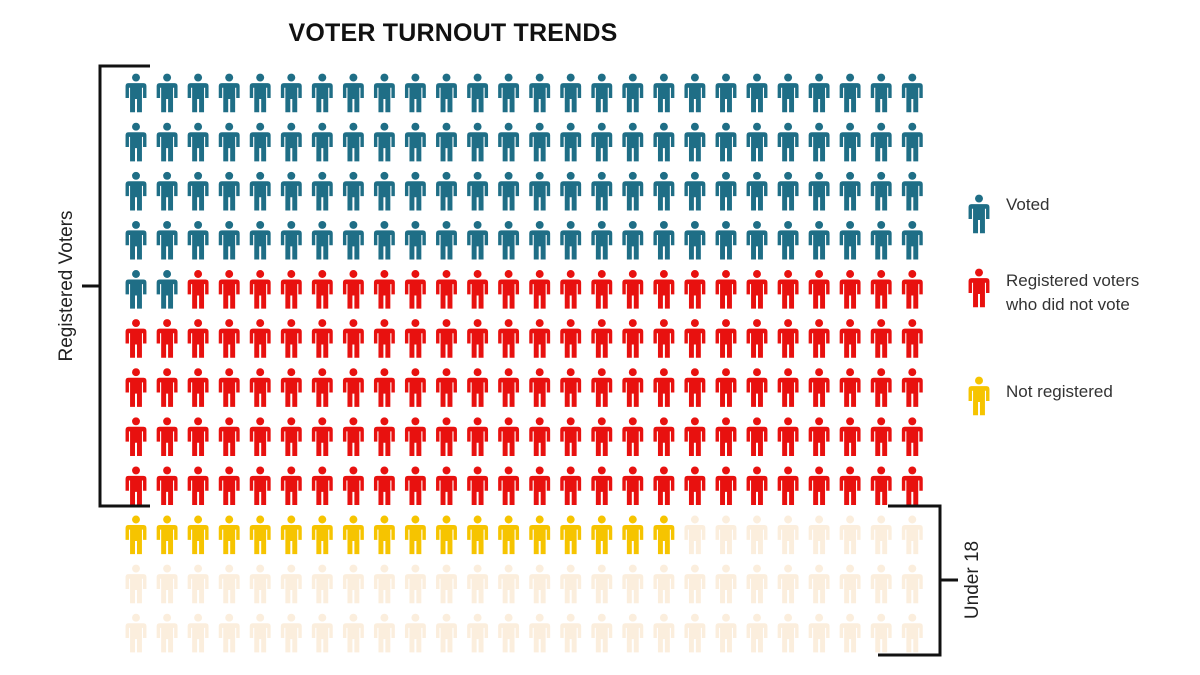 This screenshot has width=1200, height=675. Describe the element at coordinates (930, 580) in the screenshot. I see `under-18-bracket: Under 18` at that location.